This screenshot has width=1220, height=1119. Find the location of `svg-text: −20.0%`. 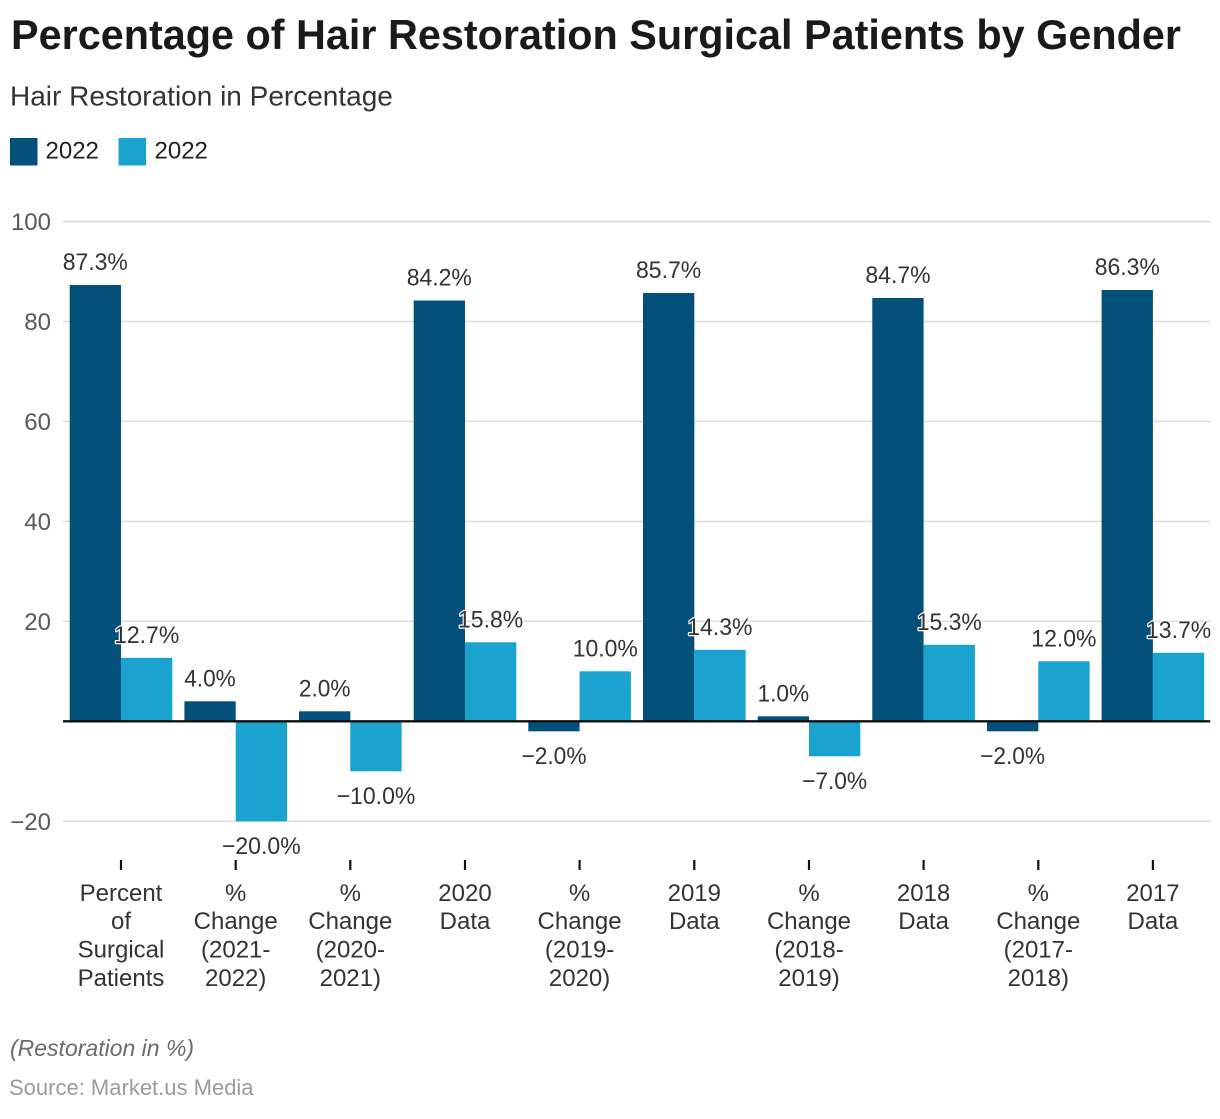

svg-text: −20.0% is located at coordinates (261, 846).